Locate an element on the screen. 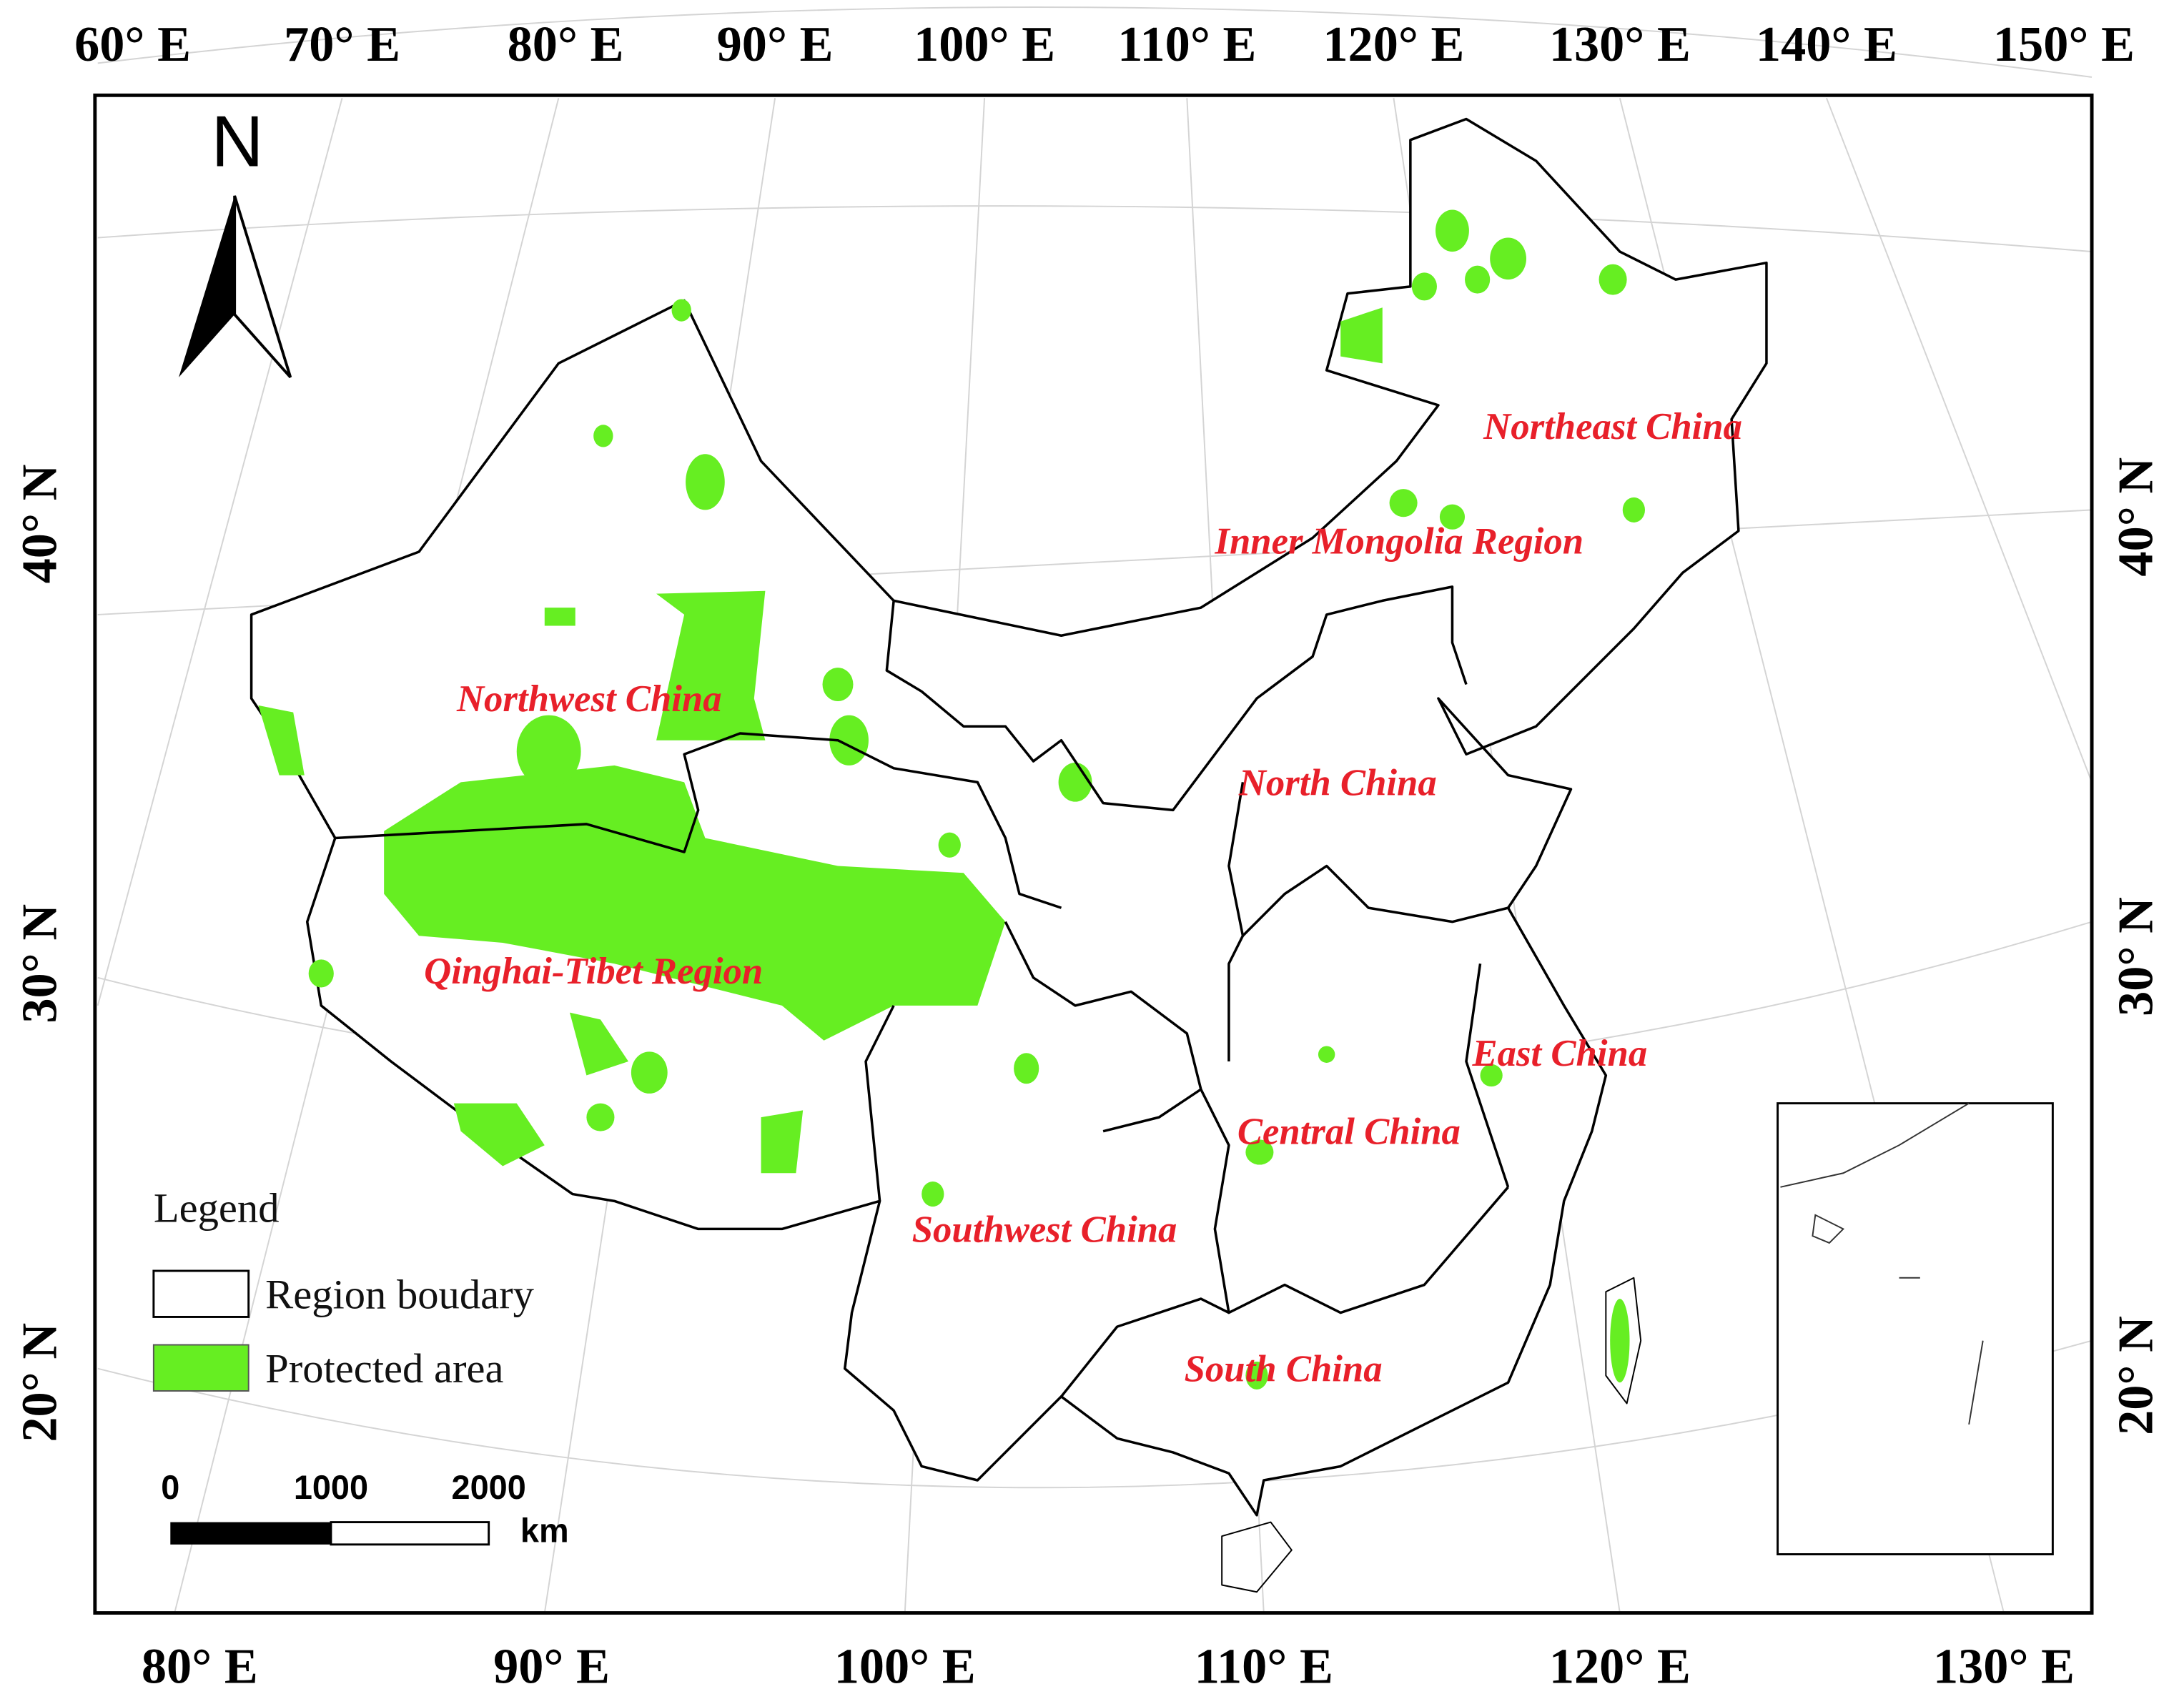 Image resolution: width=2184 pixels, height=1704 pixels. longitude-label: 60° E is located at coordinates (132, 44).